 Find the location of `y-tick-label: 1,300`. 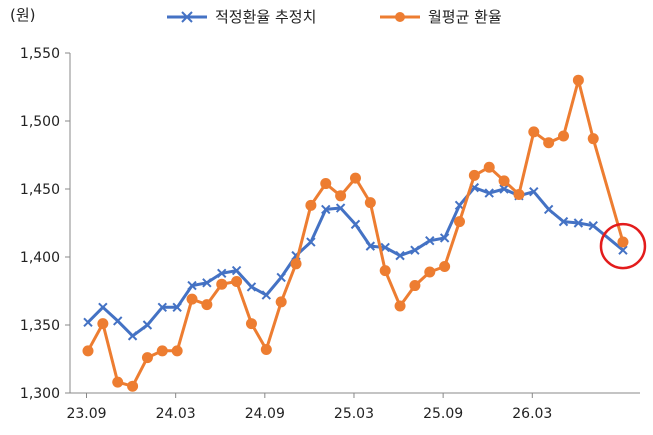

y-tick-label: 1,300 is located at coordinates (40, 394).